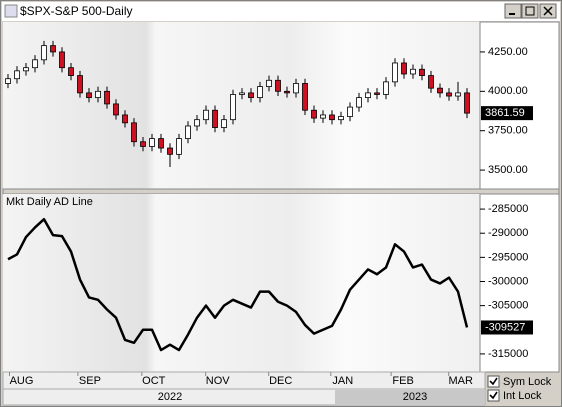  I want to click on last-value-label: -309527, so click(505, 327).